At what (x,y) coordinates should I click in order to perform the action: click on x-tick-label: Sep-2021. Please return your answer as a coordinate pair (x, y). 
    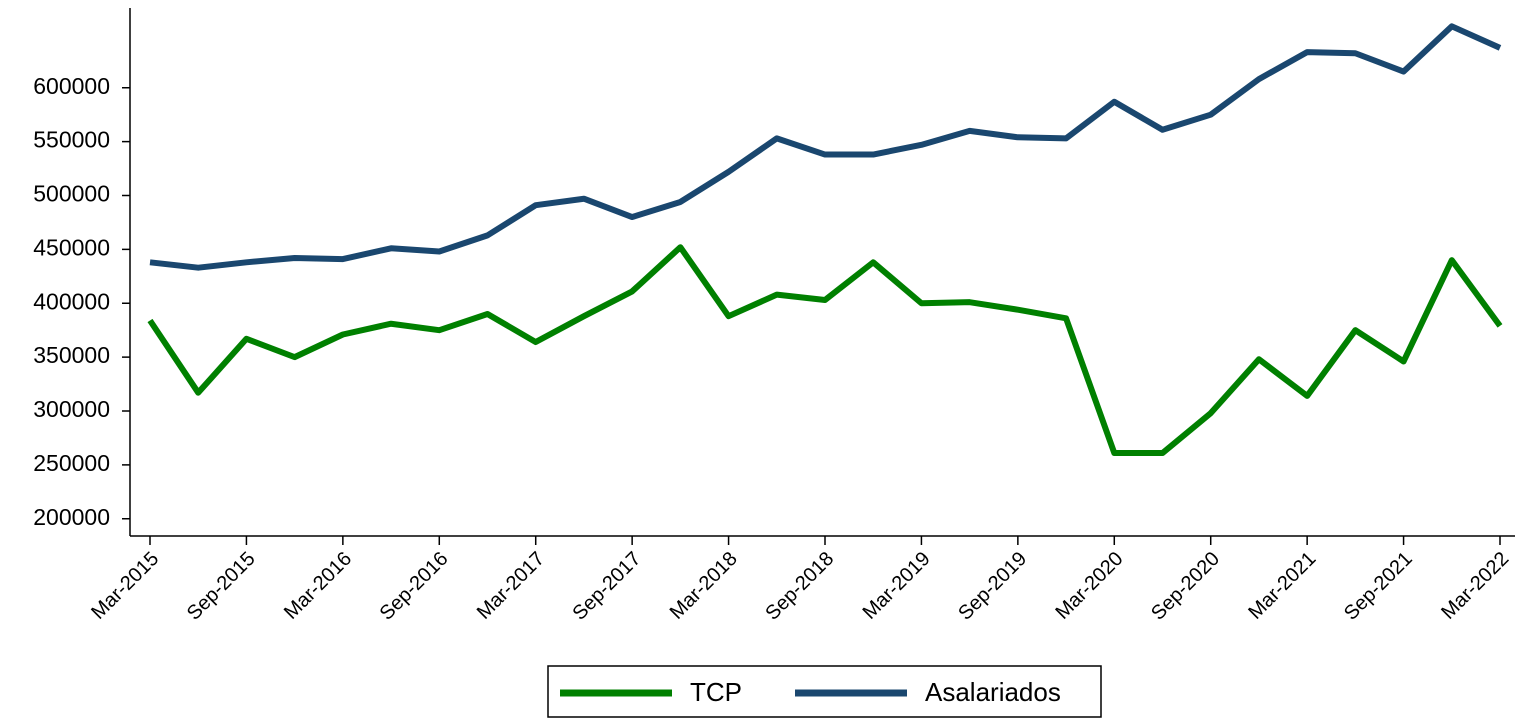
    Looking at the image, I should click on (1378, 586).